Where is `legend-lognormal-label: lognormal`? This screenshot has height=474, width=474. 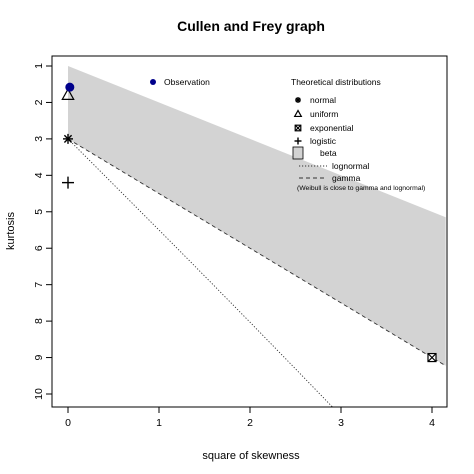 legend-lognormal-label: lognormal is located at coordinates (350, 166).